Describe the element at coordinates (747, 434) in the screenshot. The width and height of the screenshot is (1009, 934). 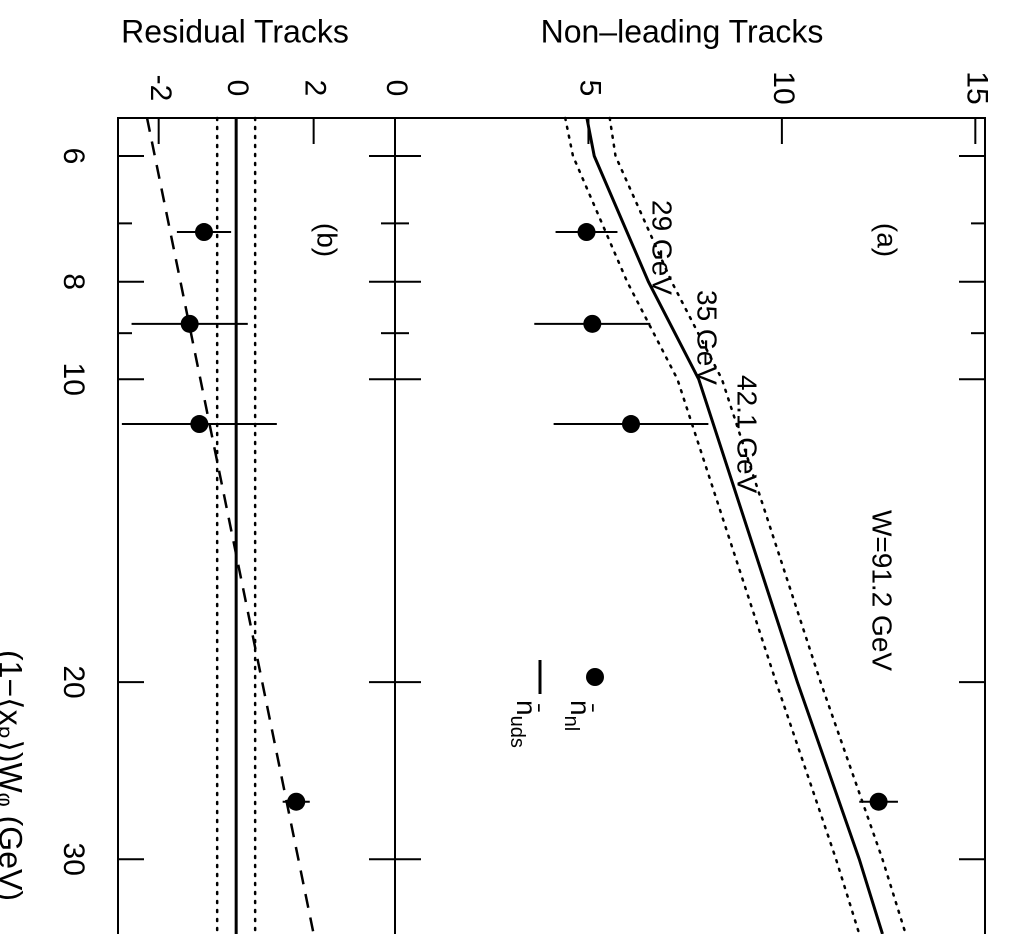
I see `annotation: 42.1 GeV` at that location.